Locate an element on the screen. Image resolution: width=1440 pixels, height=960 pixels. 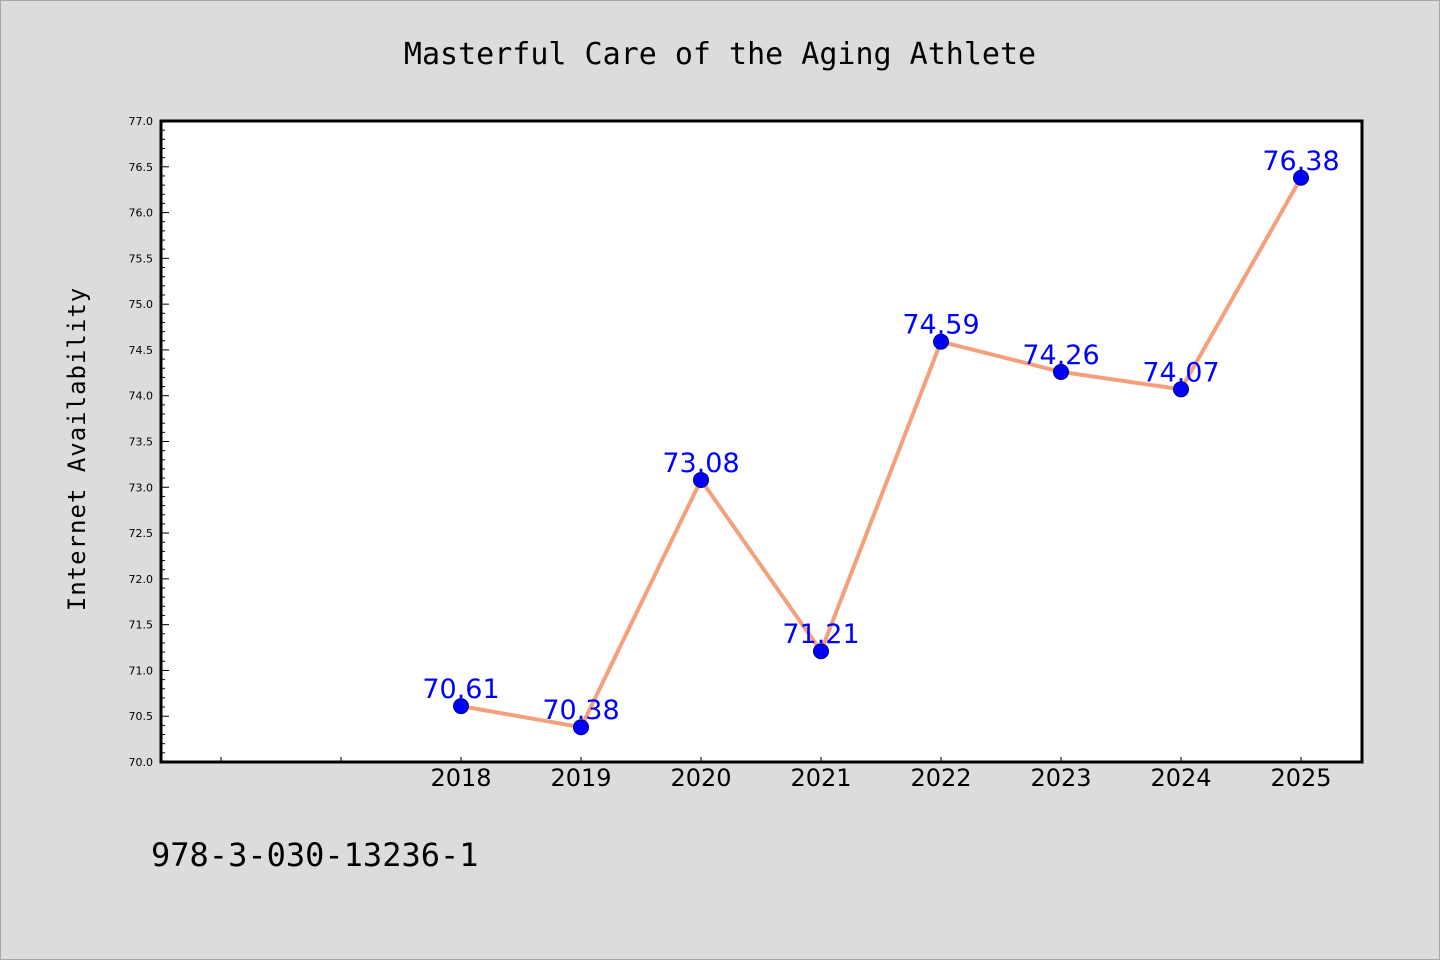
x-tick-label: 2023 is located at coordinates (1060, 778).